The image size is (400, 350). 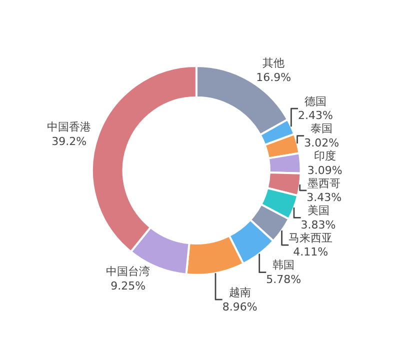 What do you see at coordinates (318, 225) in the screenshot?
I see `data-label: 3.83%` at bounding box center [318, 225].